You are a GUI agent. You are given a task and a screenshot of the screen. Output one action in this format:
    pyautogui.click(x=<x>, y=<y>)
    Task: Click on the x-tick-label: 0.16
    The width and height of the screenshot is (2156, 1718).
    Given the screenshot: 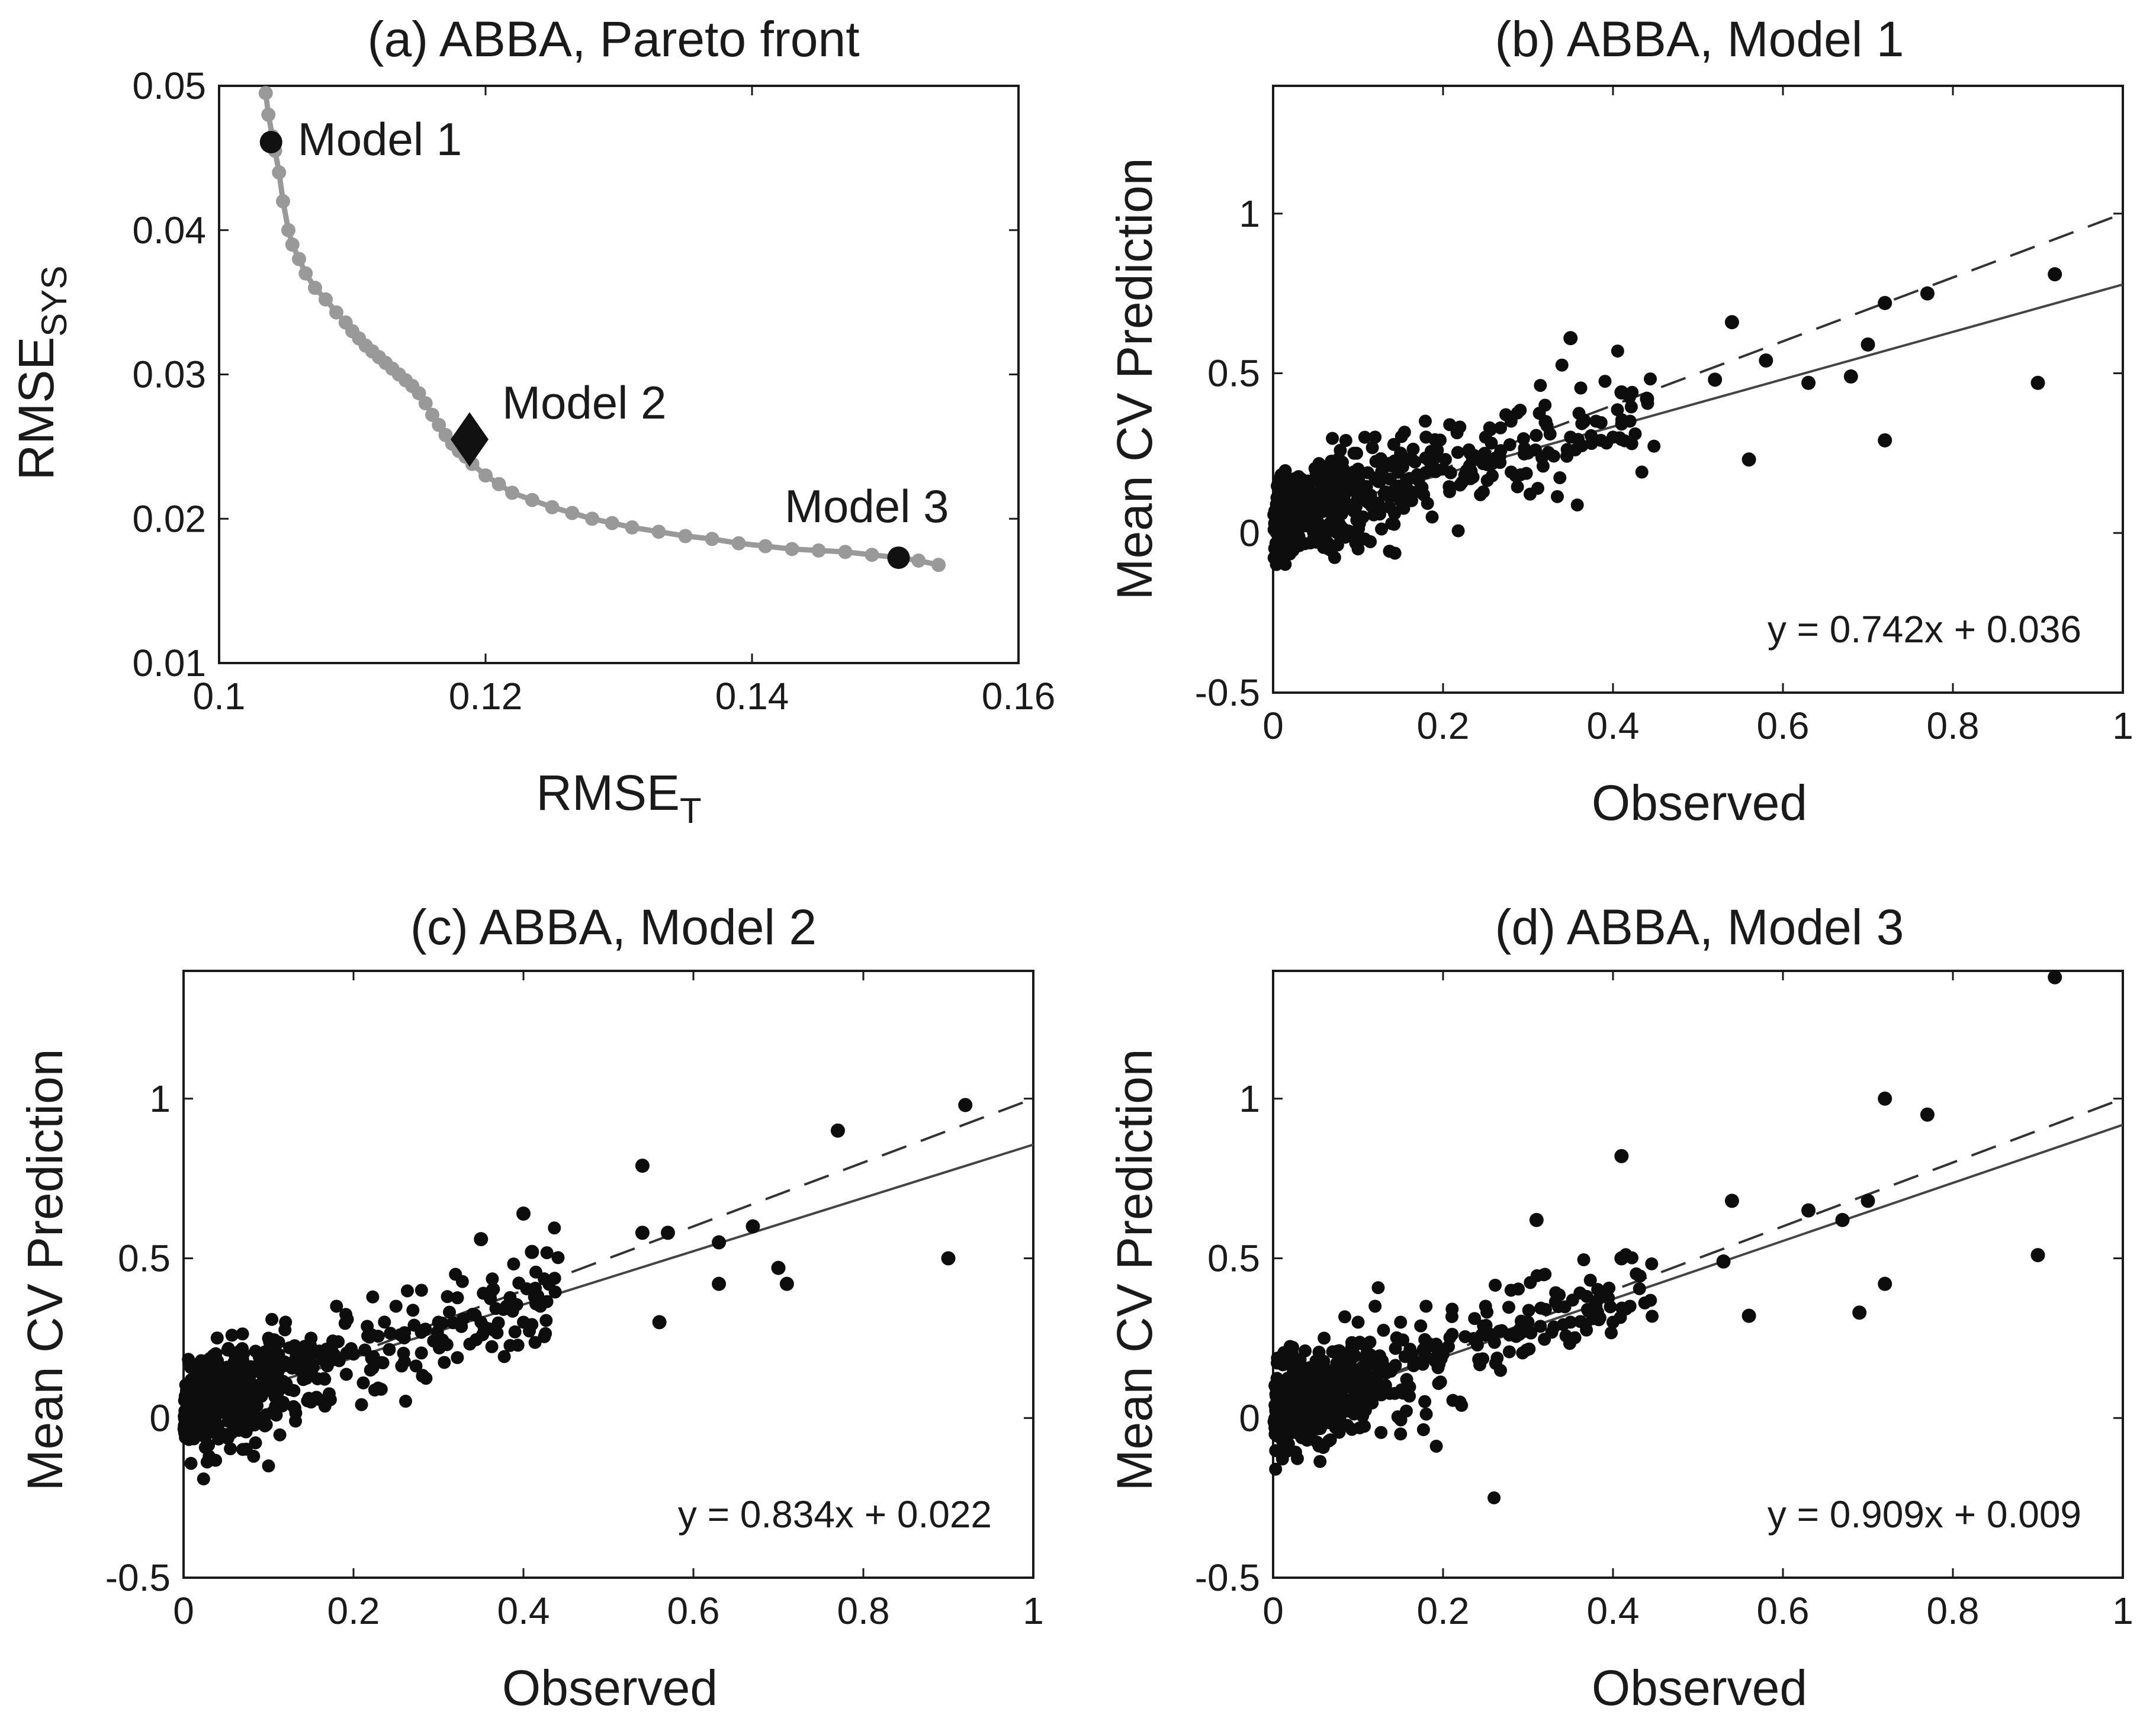 What is the action you would take?
    pyautogui.click(x=1019, y=696)
    